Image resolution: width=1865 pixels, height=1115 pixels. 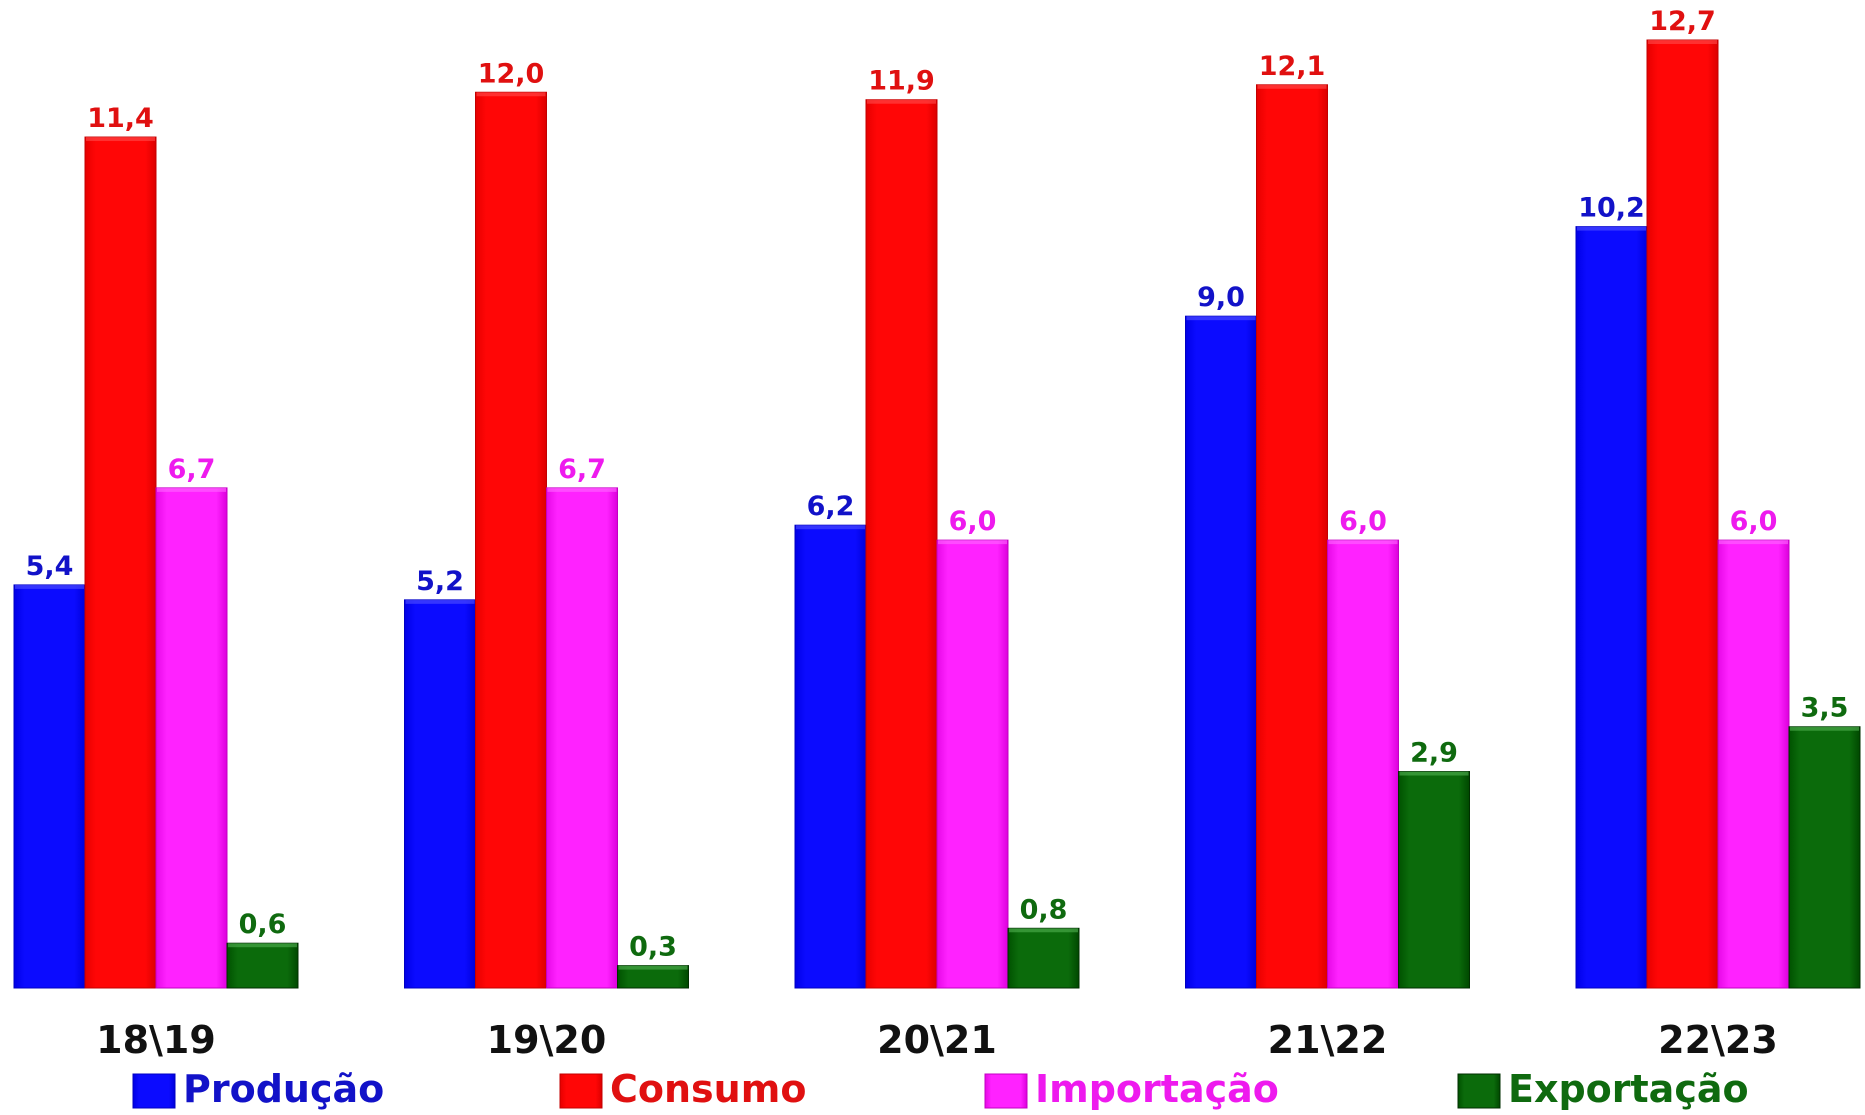 What do you see at coordinates (1157, 1089) in the screenshot?
I see `legend-label-importacao: Importação` at bounding box center [1157, 1089].